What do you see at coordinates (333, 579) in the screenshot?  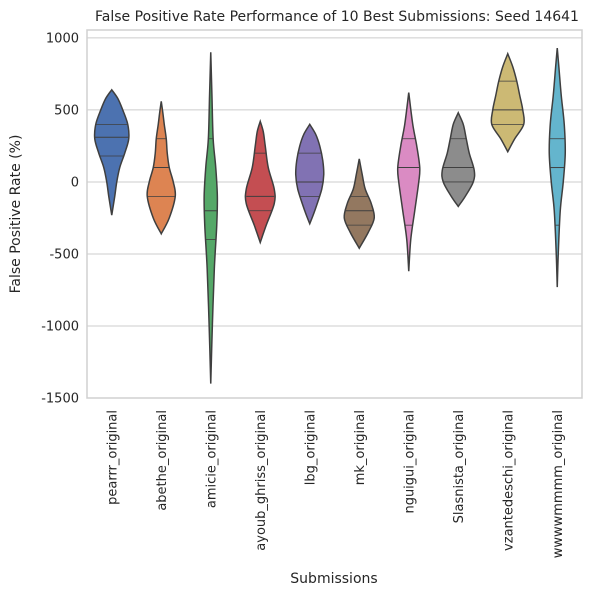 I see `x-axis-label: Submissions` at bounding box center [333, 579].